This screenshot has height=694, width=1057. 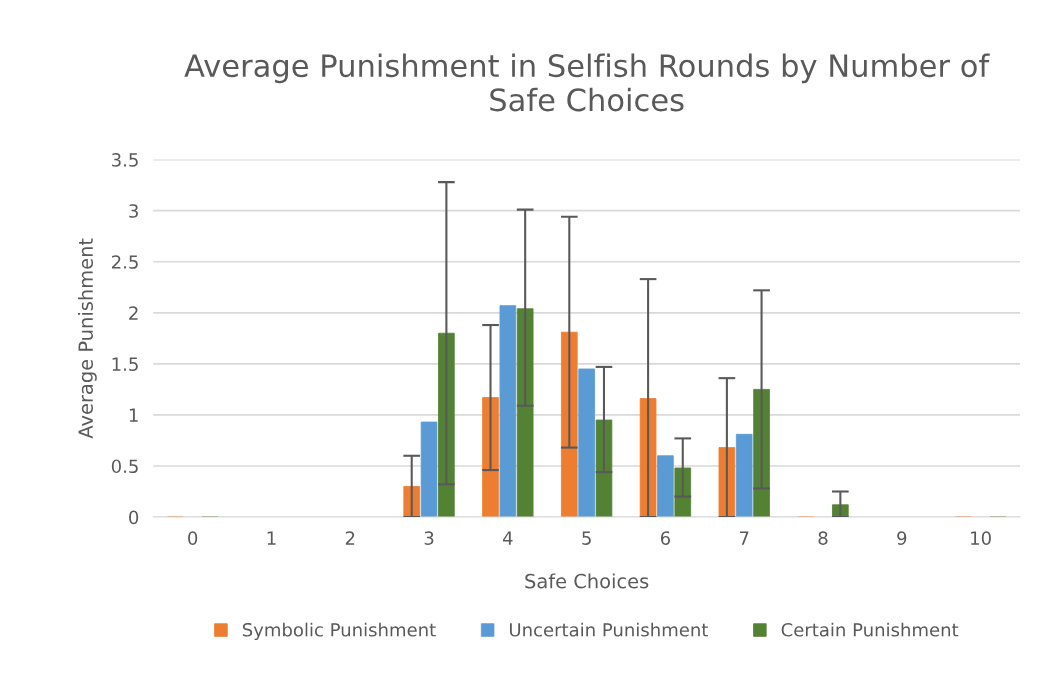 What do you see at coordinates (981, 538) in the screenshot?
I see `x-tick-label: 10` at bounding box center [981, 538].